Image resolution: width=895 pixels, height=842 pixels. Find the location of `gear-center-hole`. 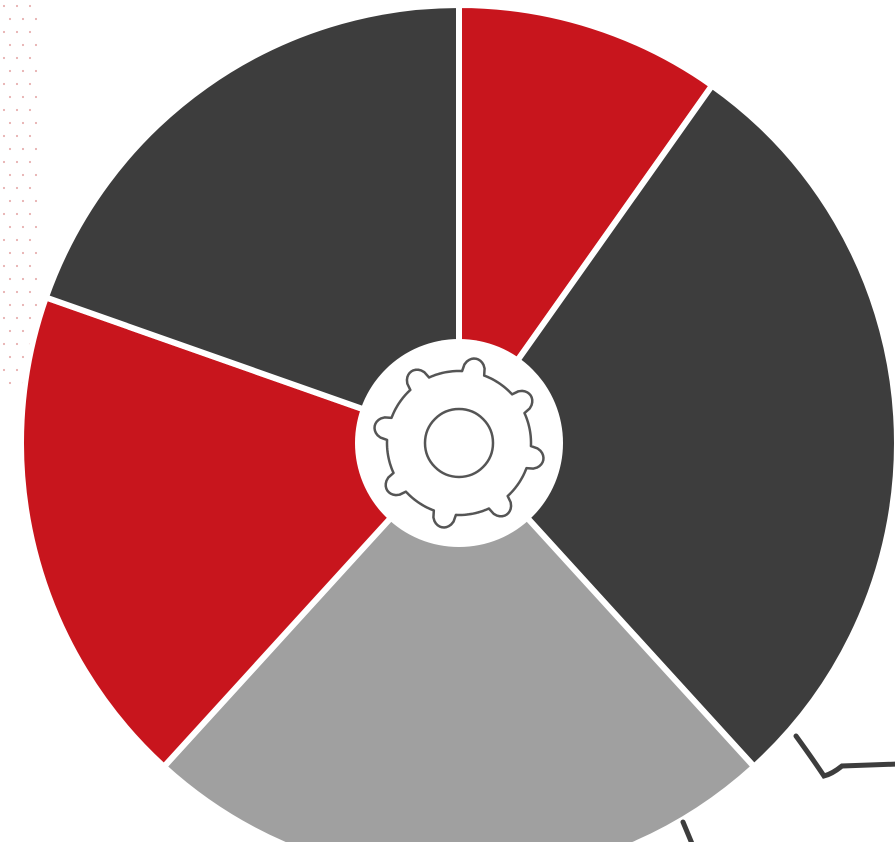

gear-center-hole is located at coordinates (459, 443).